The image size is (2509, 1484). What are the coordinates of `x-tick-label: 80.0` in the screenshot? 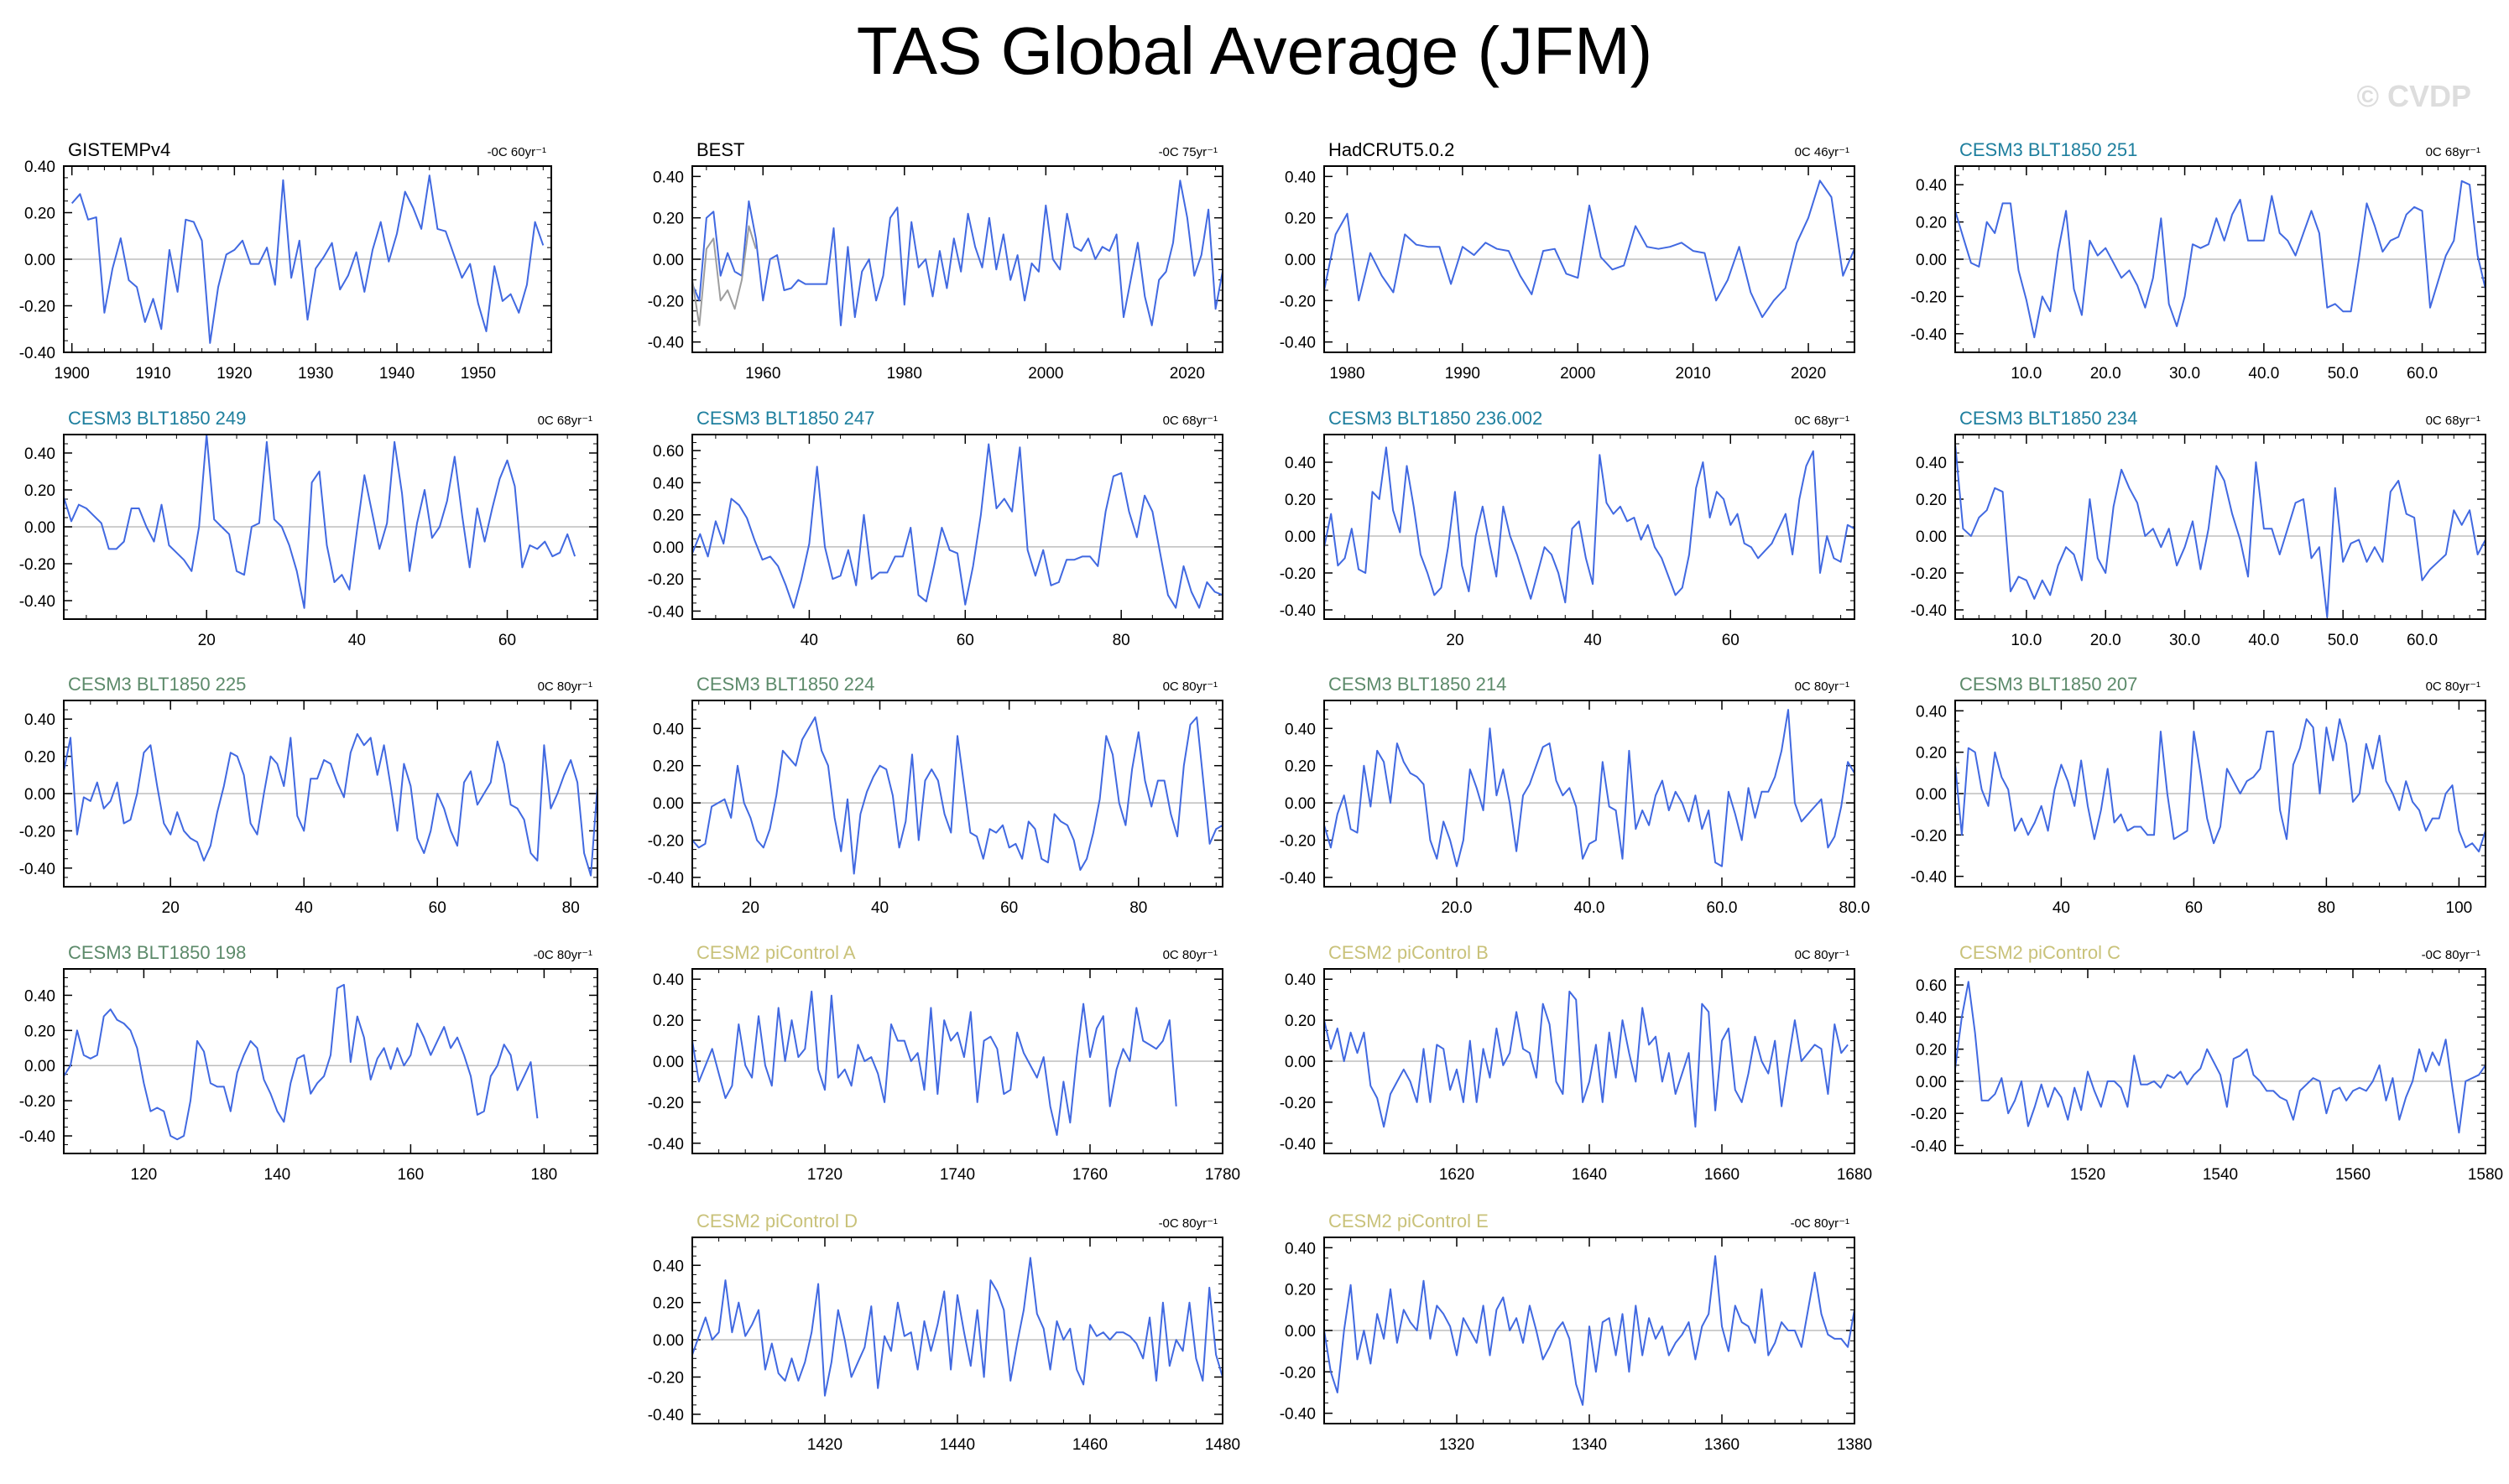 It's located at (1855, 908).